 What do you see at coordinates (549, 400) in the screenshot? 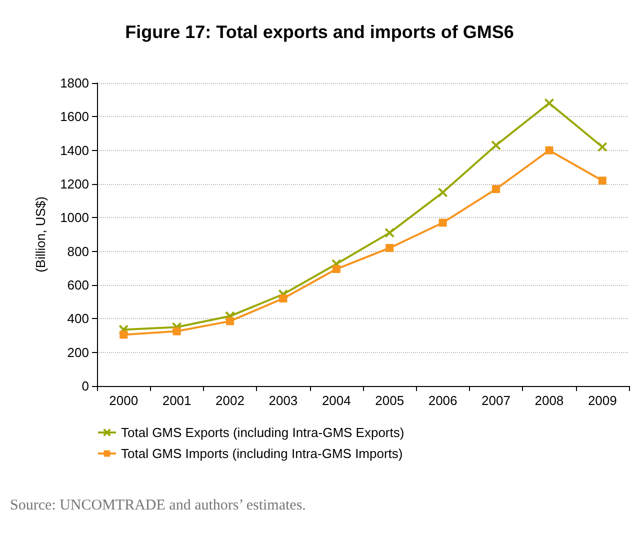
I see `x-tick-label: 2008` at bounding box center [549, 400].